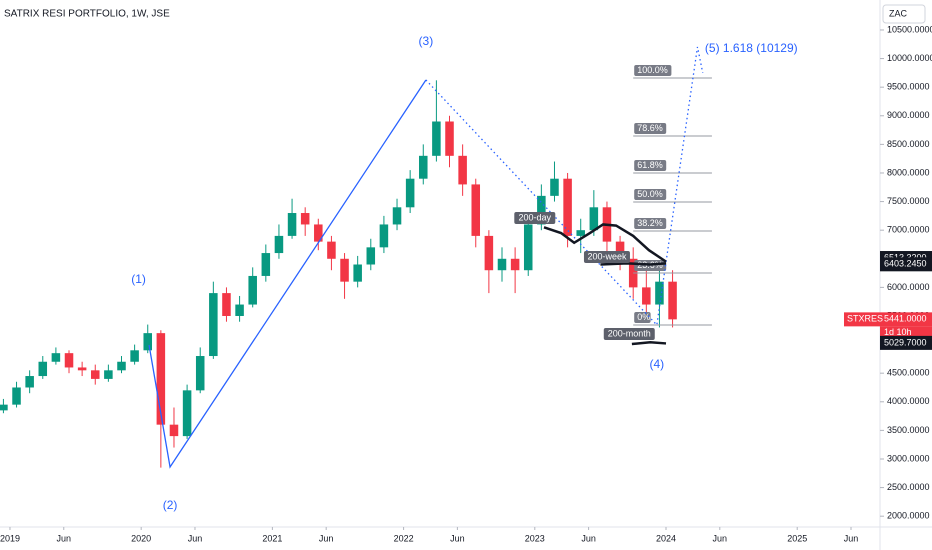 The width and height of the screenshot is (932, 550). Describe the element at coordinates (87, 14) in the screenshot. I see `chart-title: SATRIX RESI PORTFOLIO, 1W, JSE` at that location.